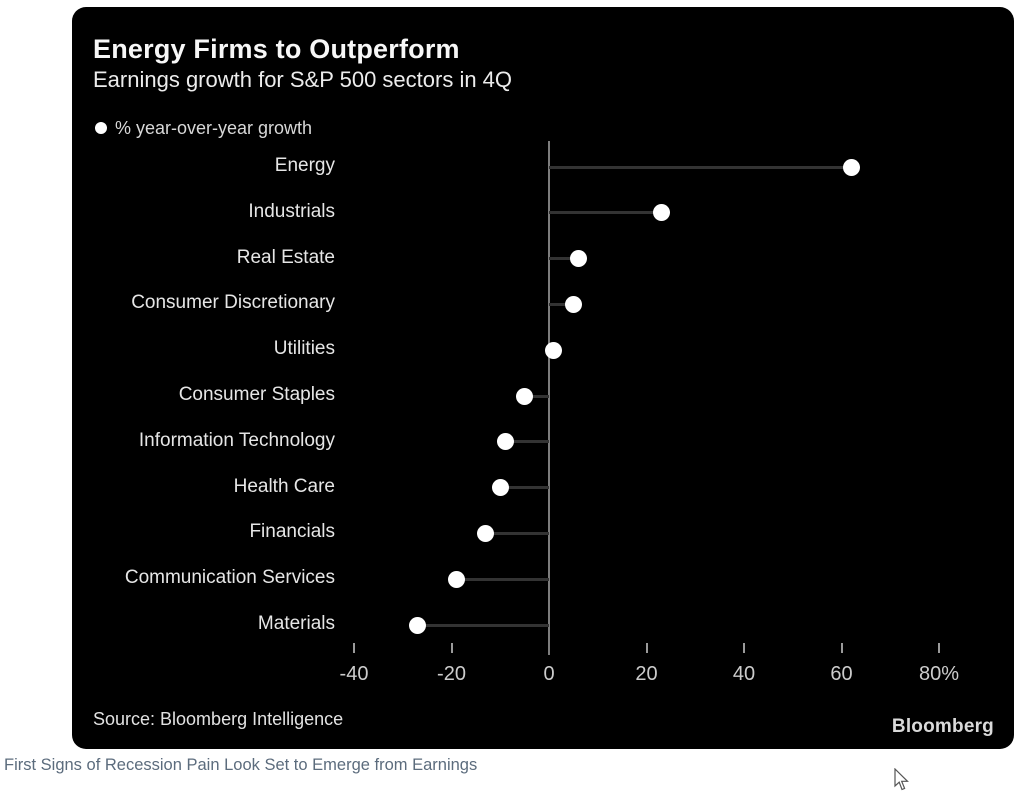  Describe the element at coordinates (942, 726) in the screenshot. I see `bloomberg-logo: Bloomberg` at that location.